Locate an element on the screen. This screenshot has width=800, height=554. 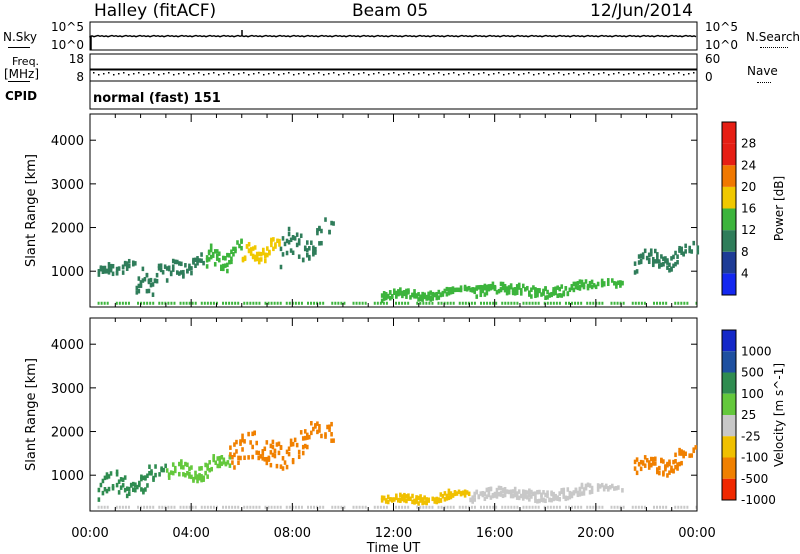
noise-tick-left: 10^5 is located at coordinates (67, 27).